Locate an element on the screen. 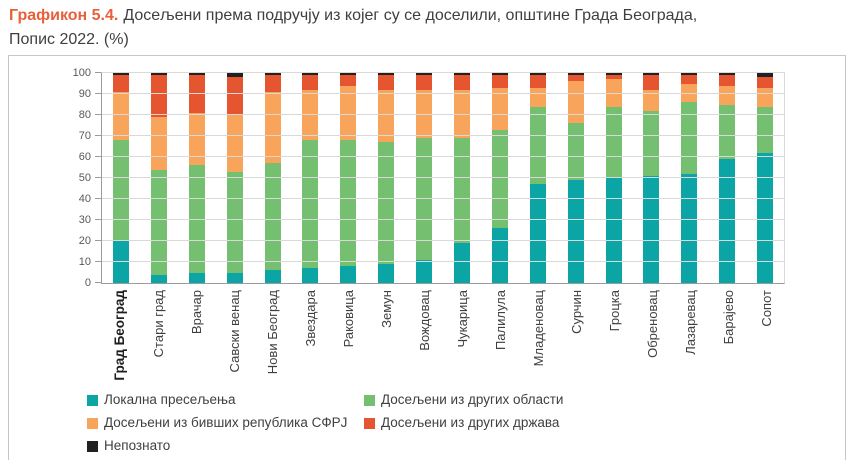 The image size is (850, 460). chart-title-line2: Попис 2022. (%) is located at coordinates (69, 39).